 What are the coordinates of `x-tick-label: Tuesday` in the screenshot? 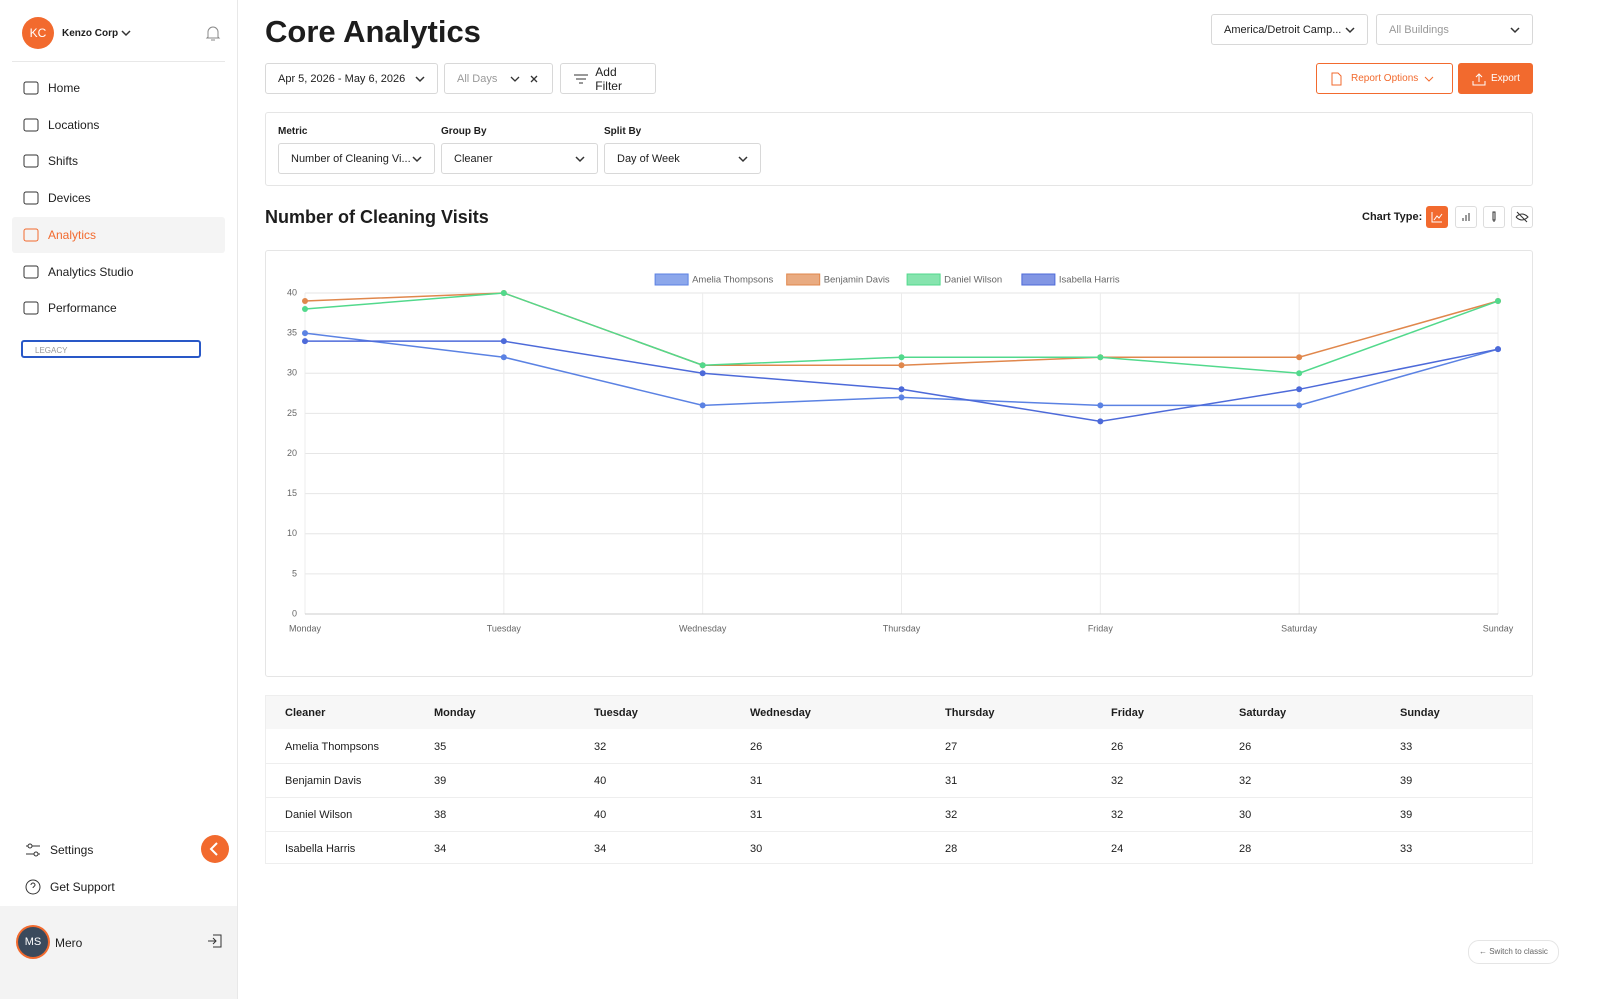 It's located at (504, 628).